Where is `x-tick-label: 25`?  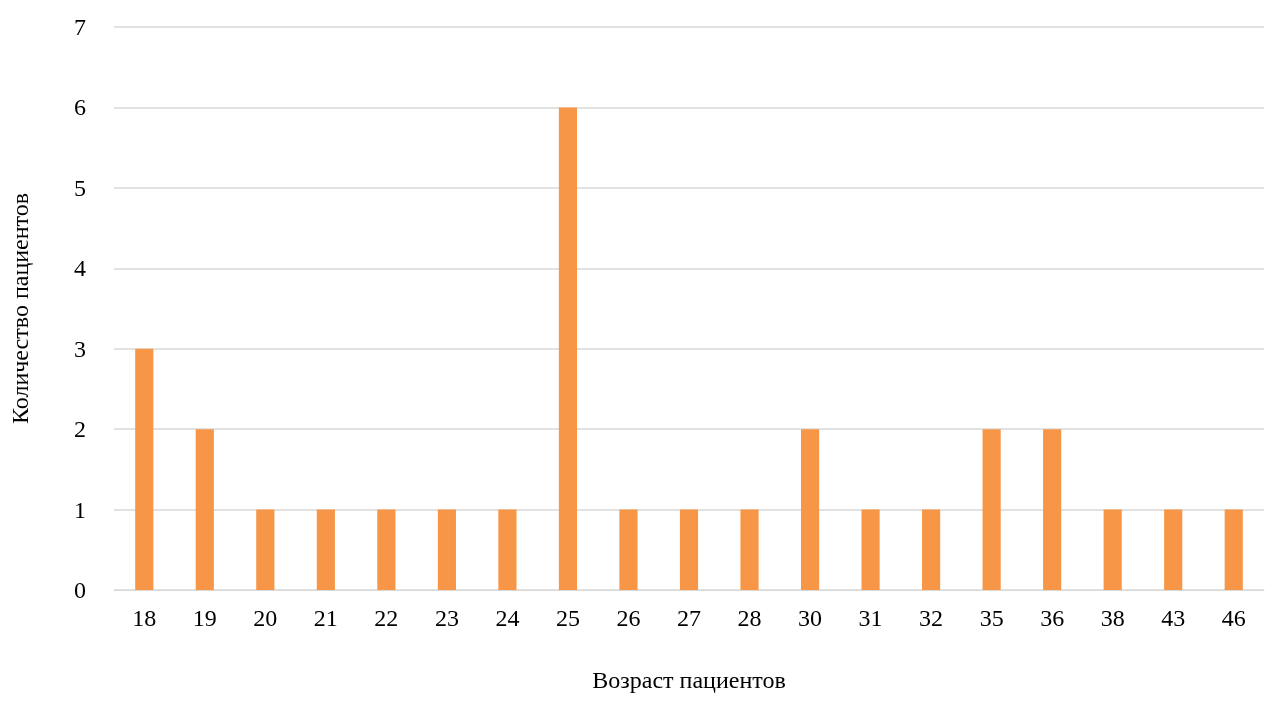
x-tick-label: 25 is located at coordinates (567, 618).